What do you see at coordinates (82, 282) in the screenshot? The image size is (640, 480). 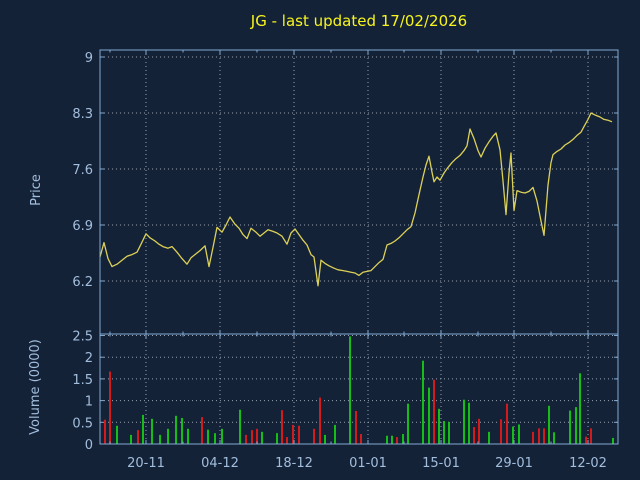 I see `price-tick-label: 6.2` at bounding box center [82, 282].